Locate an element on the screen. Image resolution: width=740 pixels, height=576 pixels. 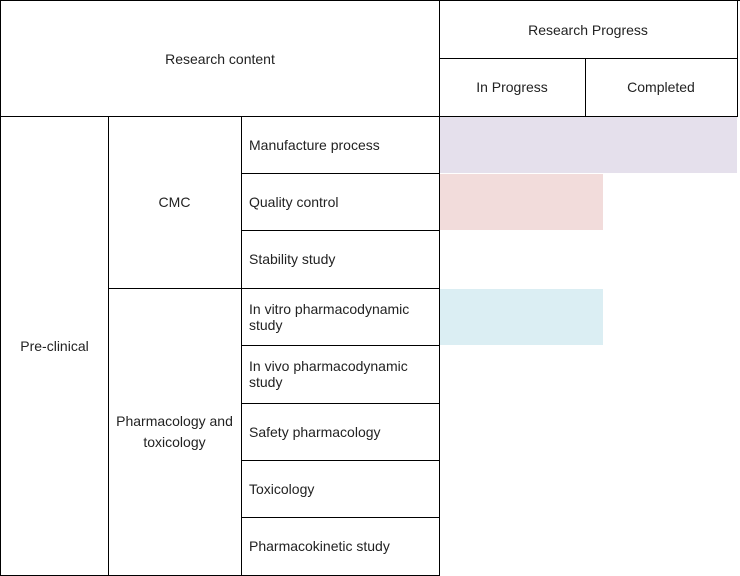
item-label: In vitro pharmacodynamic study is located at coordinates (329, 316).